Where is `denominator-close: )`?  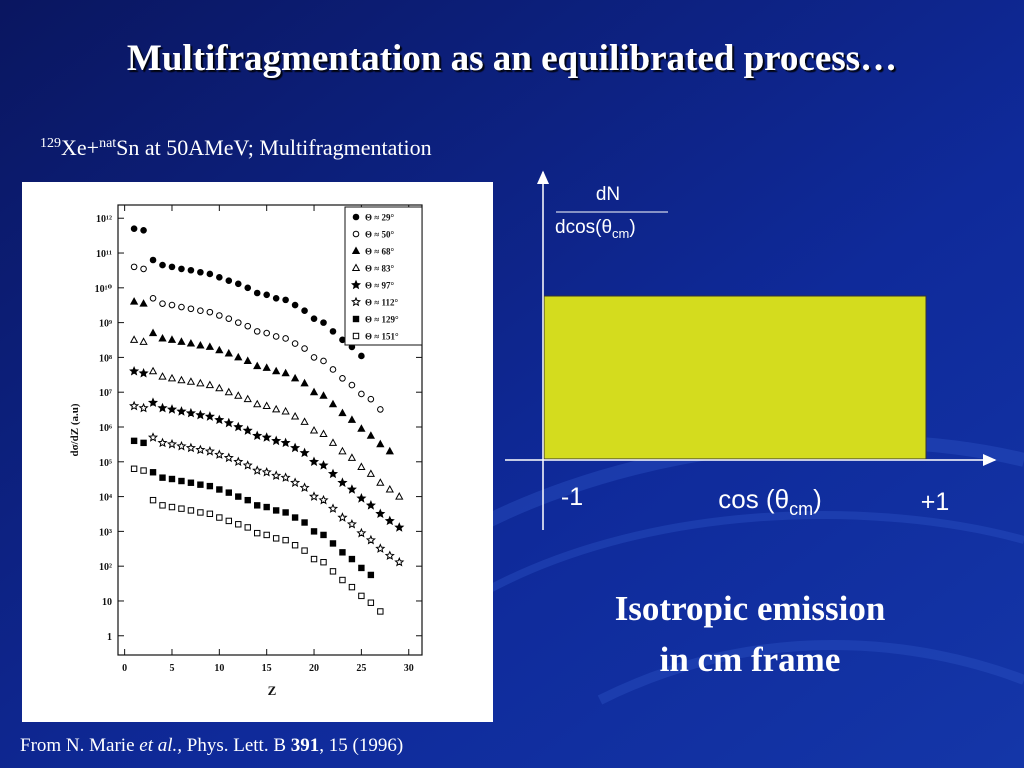 denominator-close: ) is located at coordinates (632, 227).